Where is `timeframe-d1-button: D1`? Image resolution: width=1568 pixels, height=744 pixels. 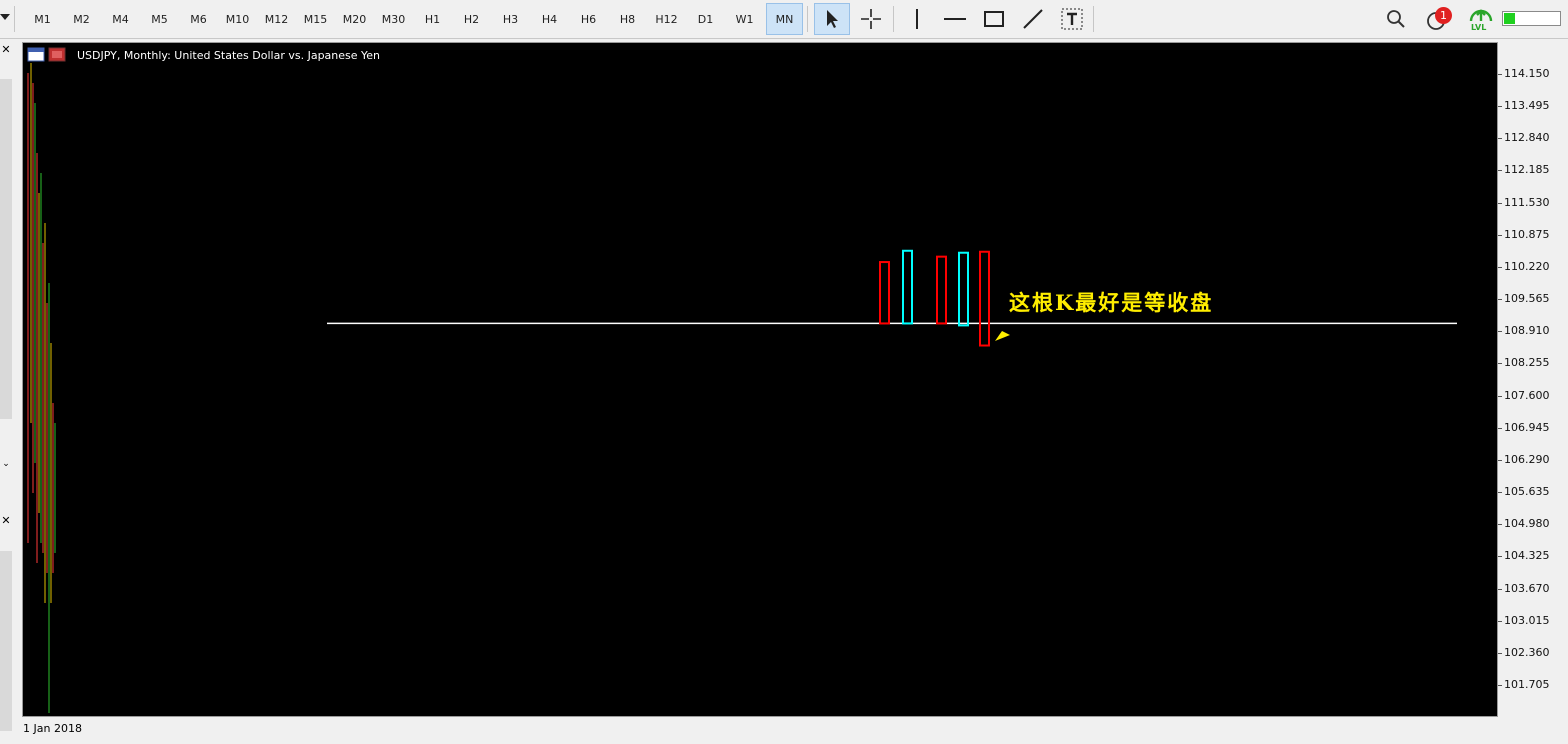 timeframe-d1-button: D1 is located at coordinates (705, 19).